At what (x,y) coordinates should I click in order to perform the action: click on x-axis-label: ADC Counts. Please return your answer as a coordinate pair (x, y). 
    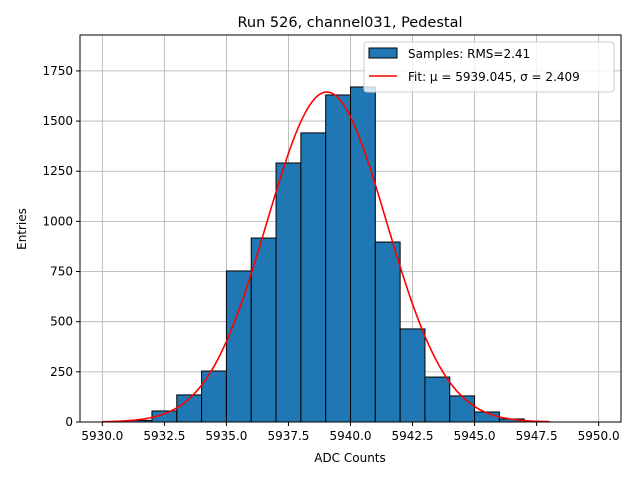
    Looking at the image, I should click on (350, 458).